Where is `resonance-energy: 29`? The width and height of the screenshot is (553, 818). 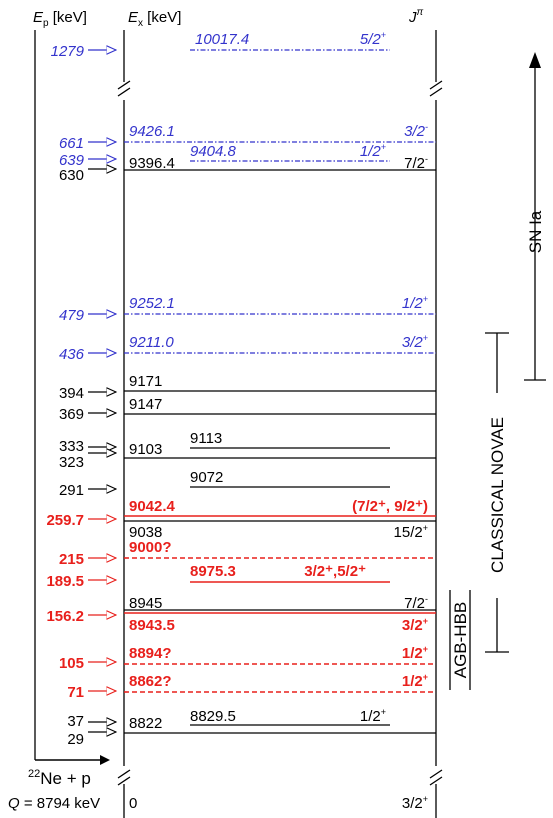
resonance-energy: 29 is located at coordinates (75, 739).